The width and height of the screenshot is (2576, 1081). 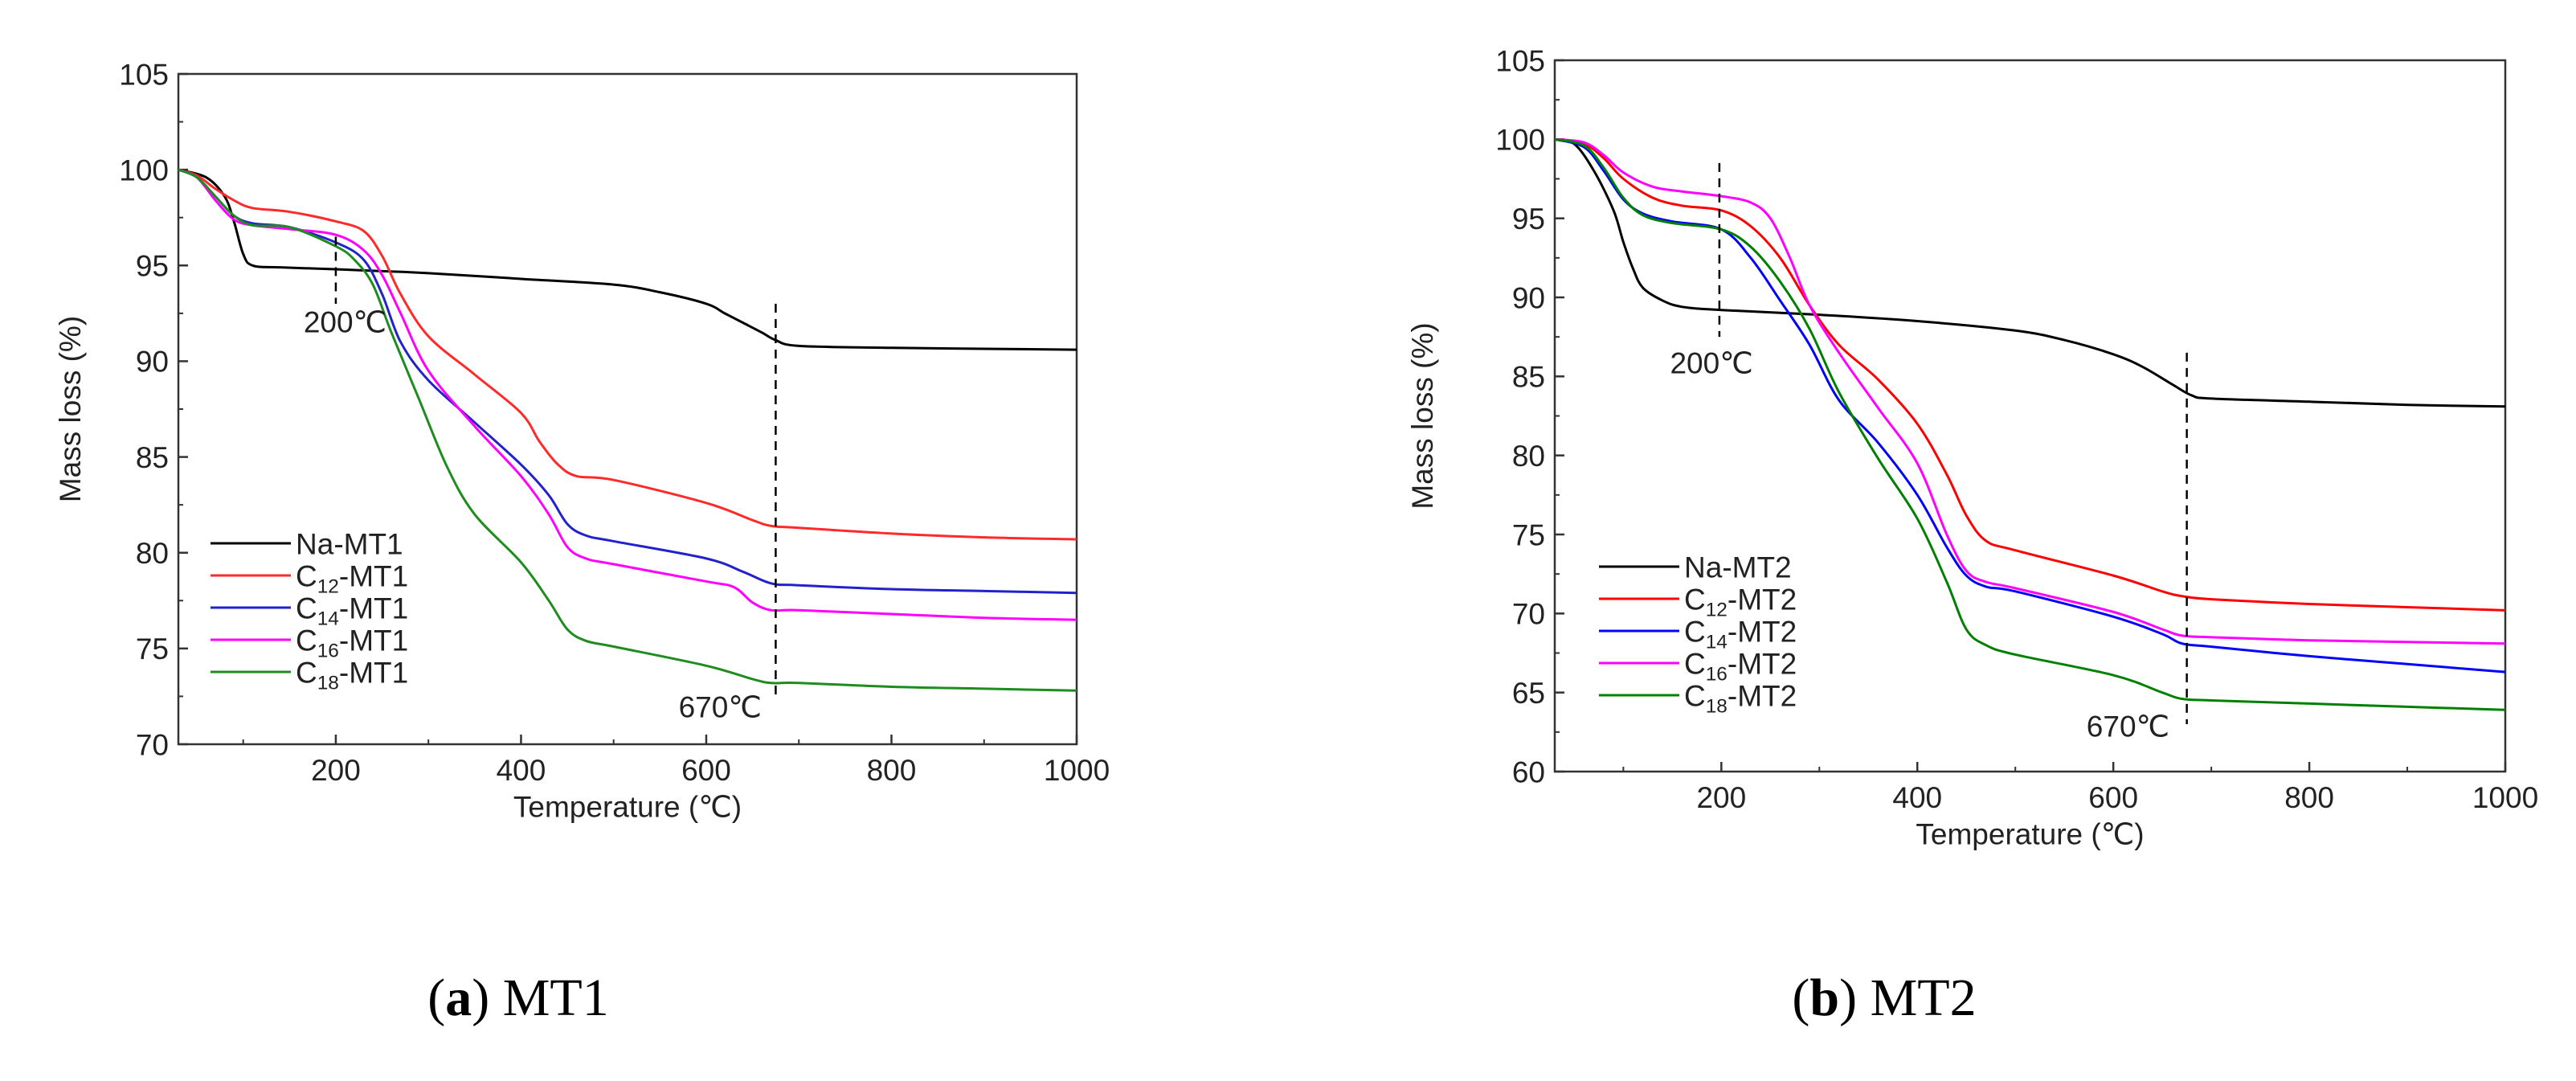 I want to click on y-tick-label-a: 95, so click(x=153, y=266).